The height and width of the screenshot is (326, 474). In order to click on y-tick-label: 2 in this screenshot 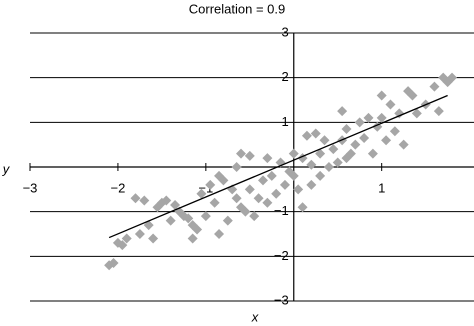, I will do `click(285, 76)`.